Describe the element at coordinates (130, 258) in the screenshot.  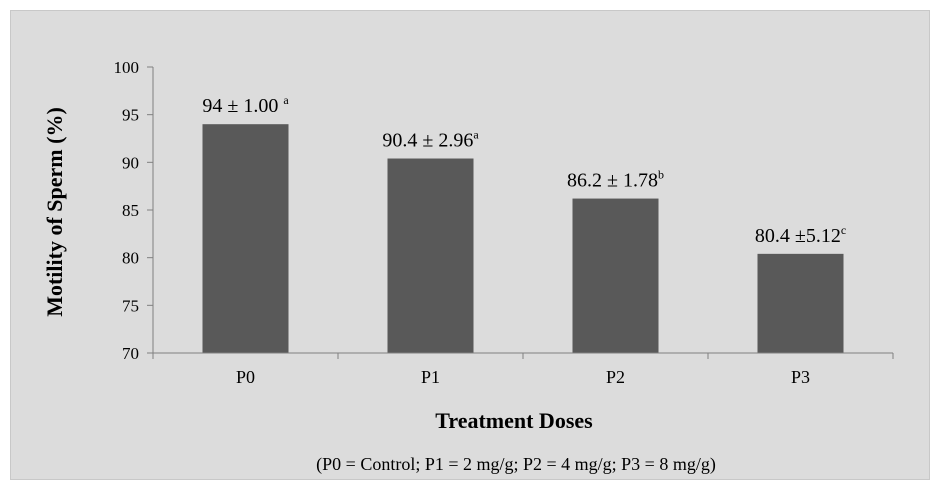
I see `y-tick-label: 80` at that location.